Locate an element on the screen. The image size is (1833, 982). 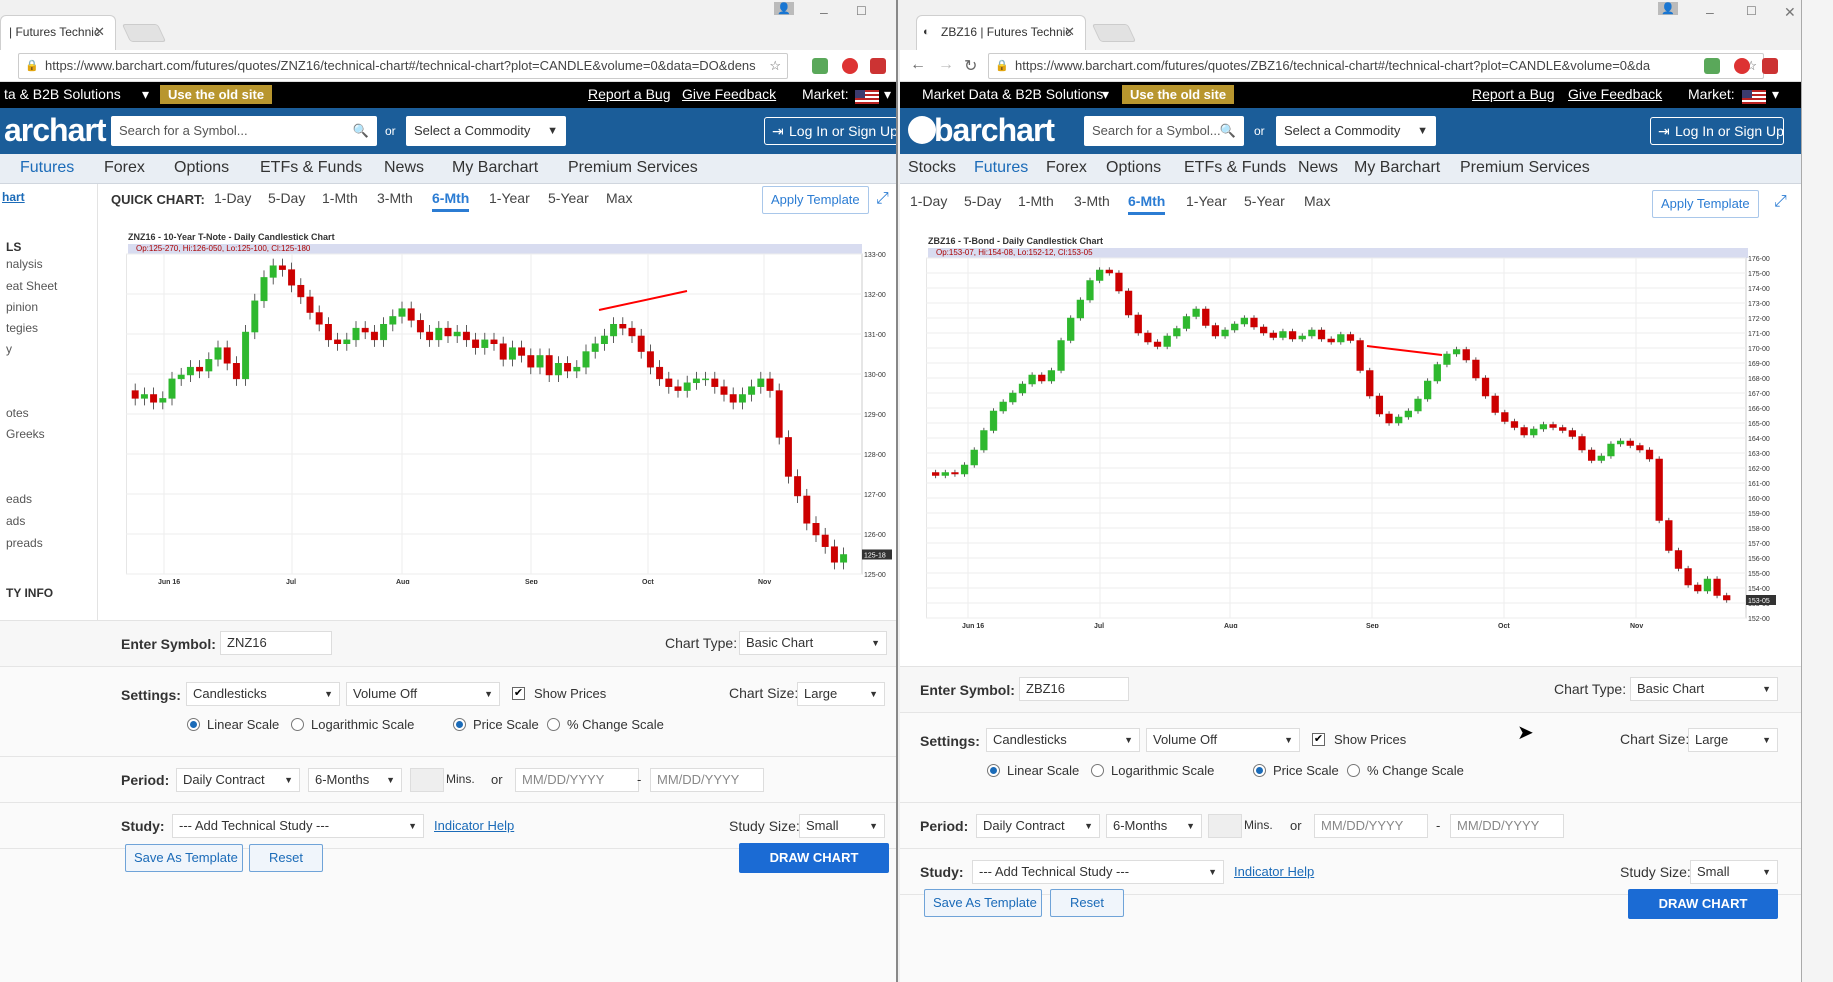
commodity-select: Select a Commodity ▼ is located at coordinates (1356, 131).